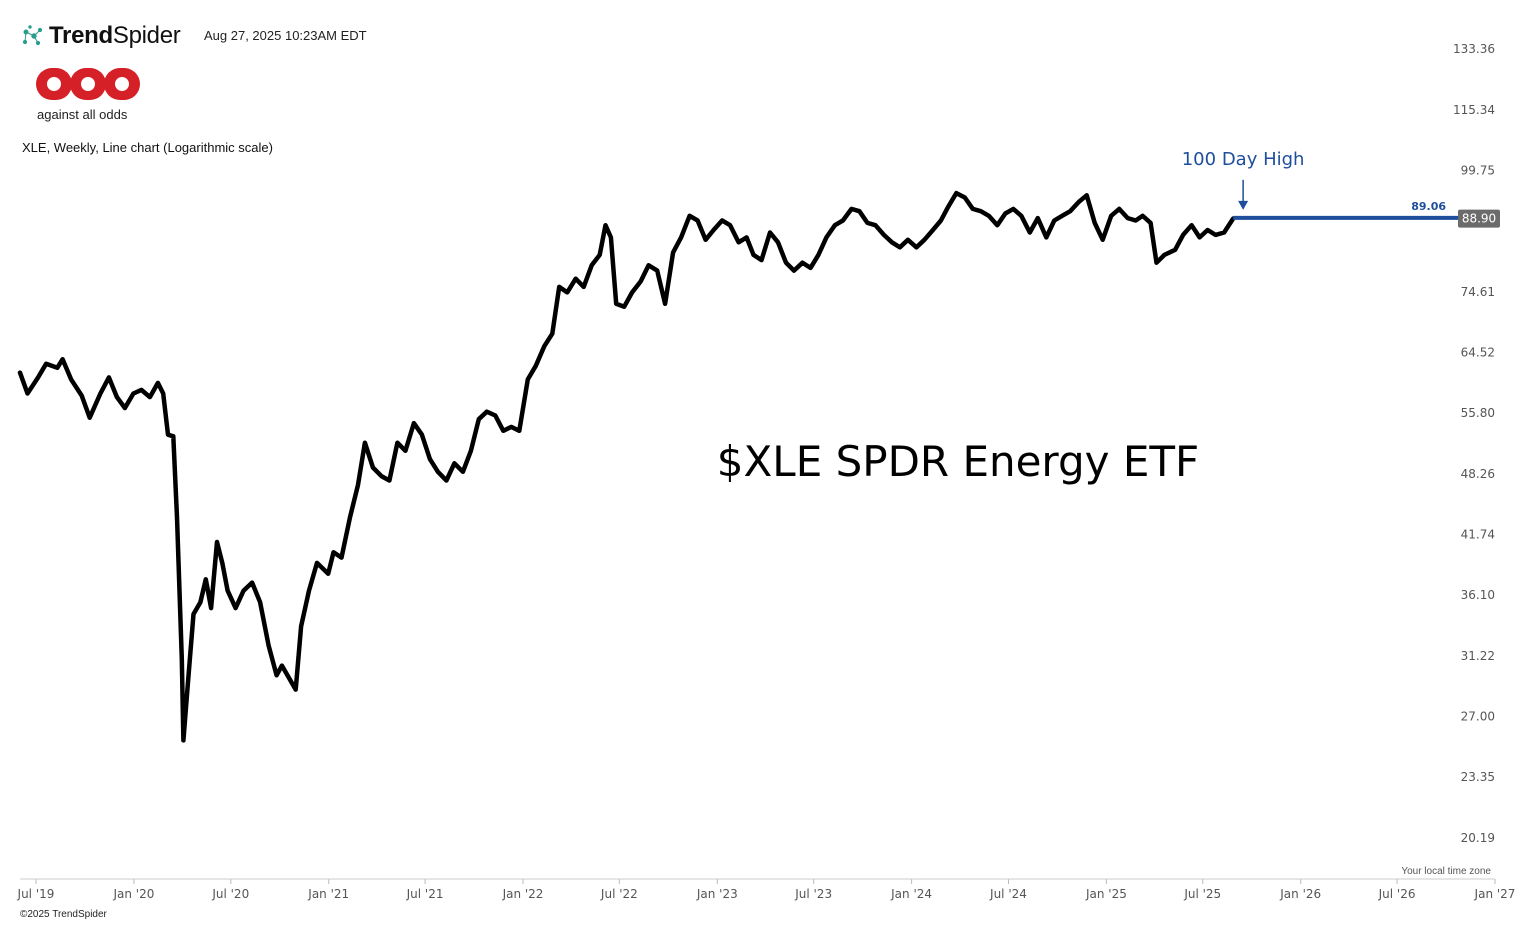  Describe the element at coordinates (1478, 717) in the screenshot. I see `y-tick-label: 27.00` at that location.